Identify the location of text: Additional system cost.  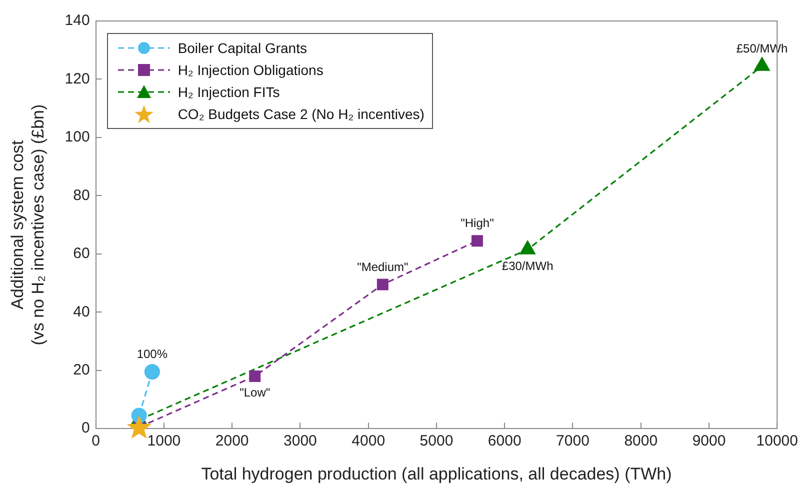
(17, 225).